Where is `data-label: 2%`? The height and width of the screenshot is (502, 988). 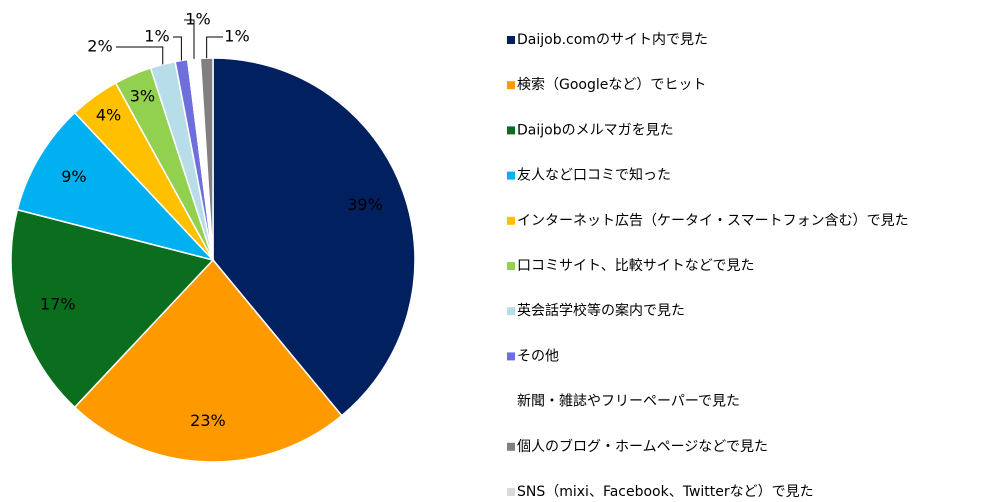
data-label: 2% is located at coordinates (99, 46).